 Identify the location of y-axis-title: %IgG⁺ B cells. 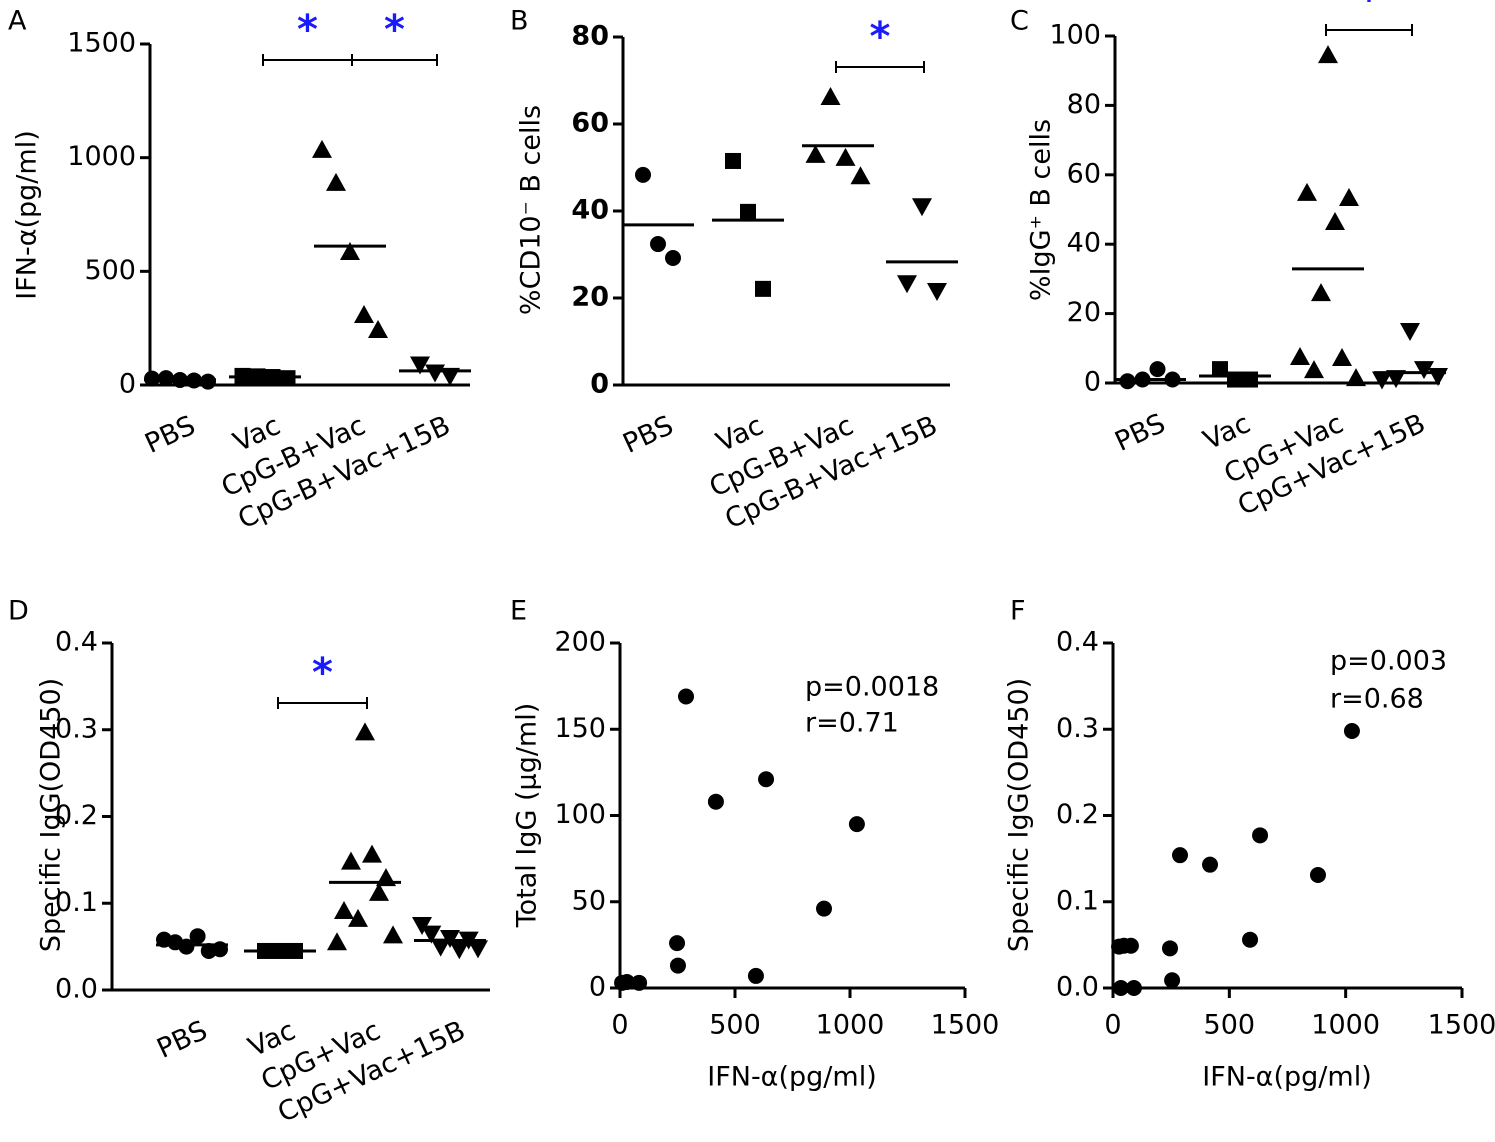
(1041, 210).